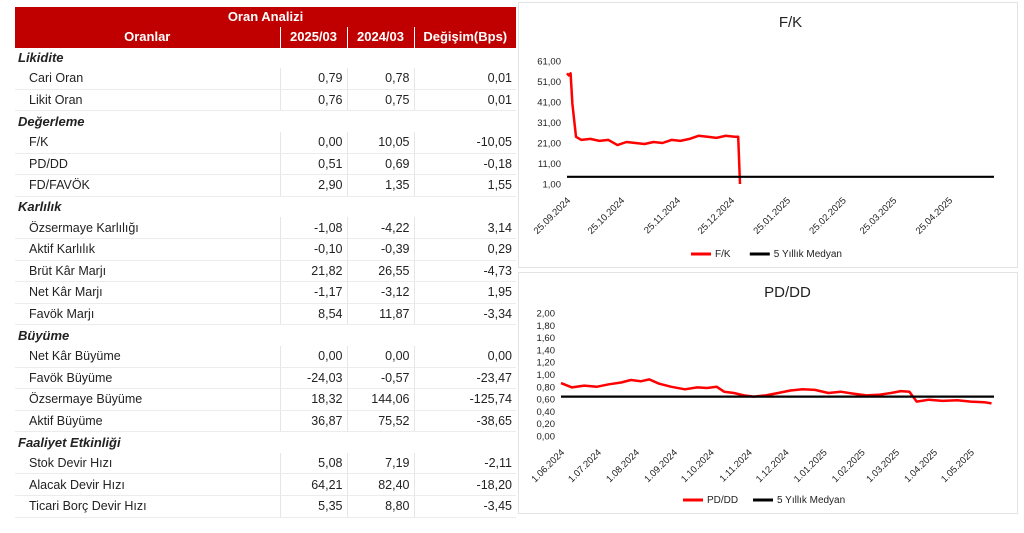  I want to click on y-tick-label: 0,60, so click(546, 400).